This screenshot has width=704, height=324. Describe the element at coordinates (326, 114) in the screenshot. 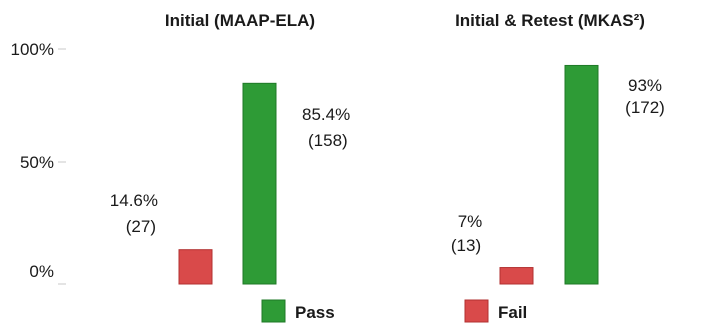

I see `label-initial-pass-pct: 85.4%` at that location.